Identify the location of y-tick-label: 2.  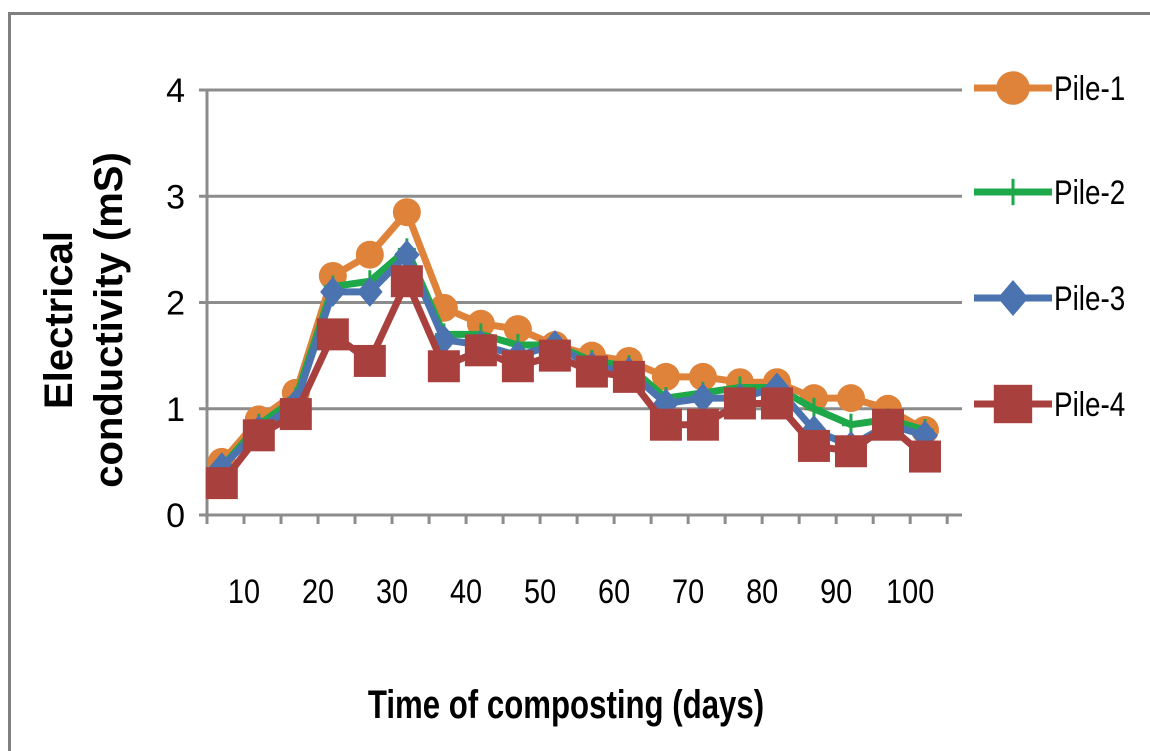
(175, 304).